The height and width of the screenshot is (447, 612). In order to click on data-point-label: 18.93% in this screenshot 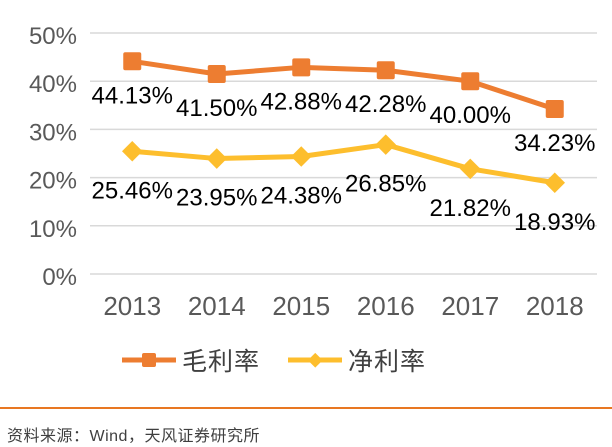, I will do `click(554, 222)`.